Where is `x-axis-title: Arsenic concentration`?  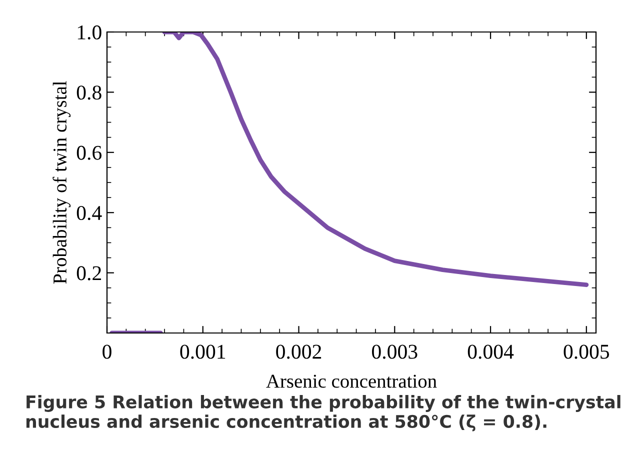
x-axis-title: Arsenic concentration is located at coordinates (351, 381).